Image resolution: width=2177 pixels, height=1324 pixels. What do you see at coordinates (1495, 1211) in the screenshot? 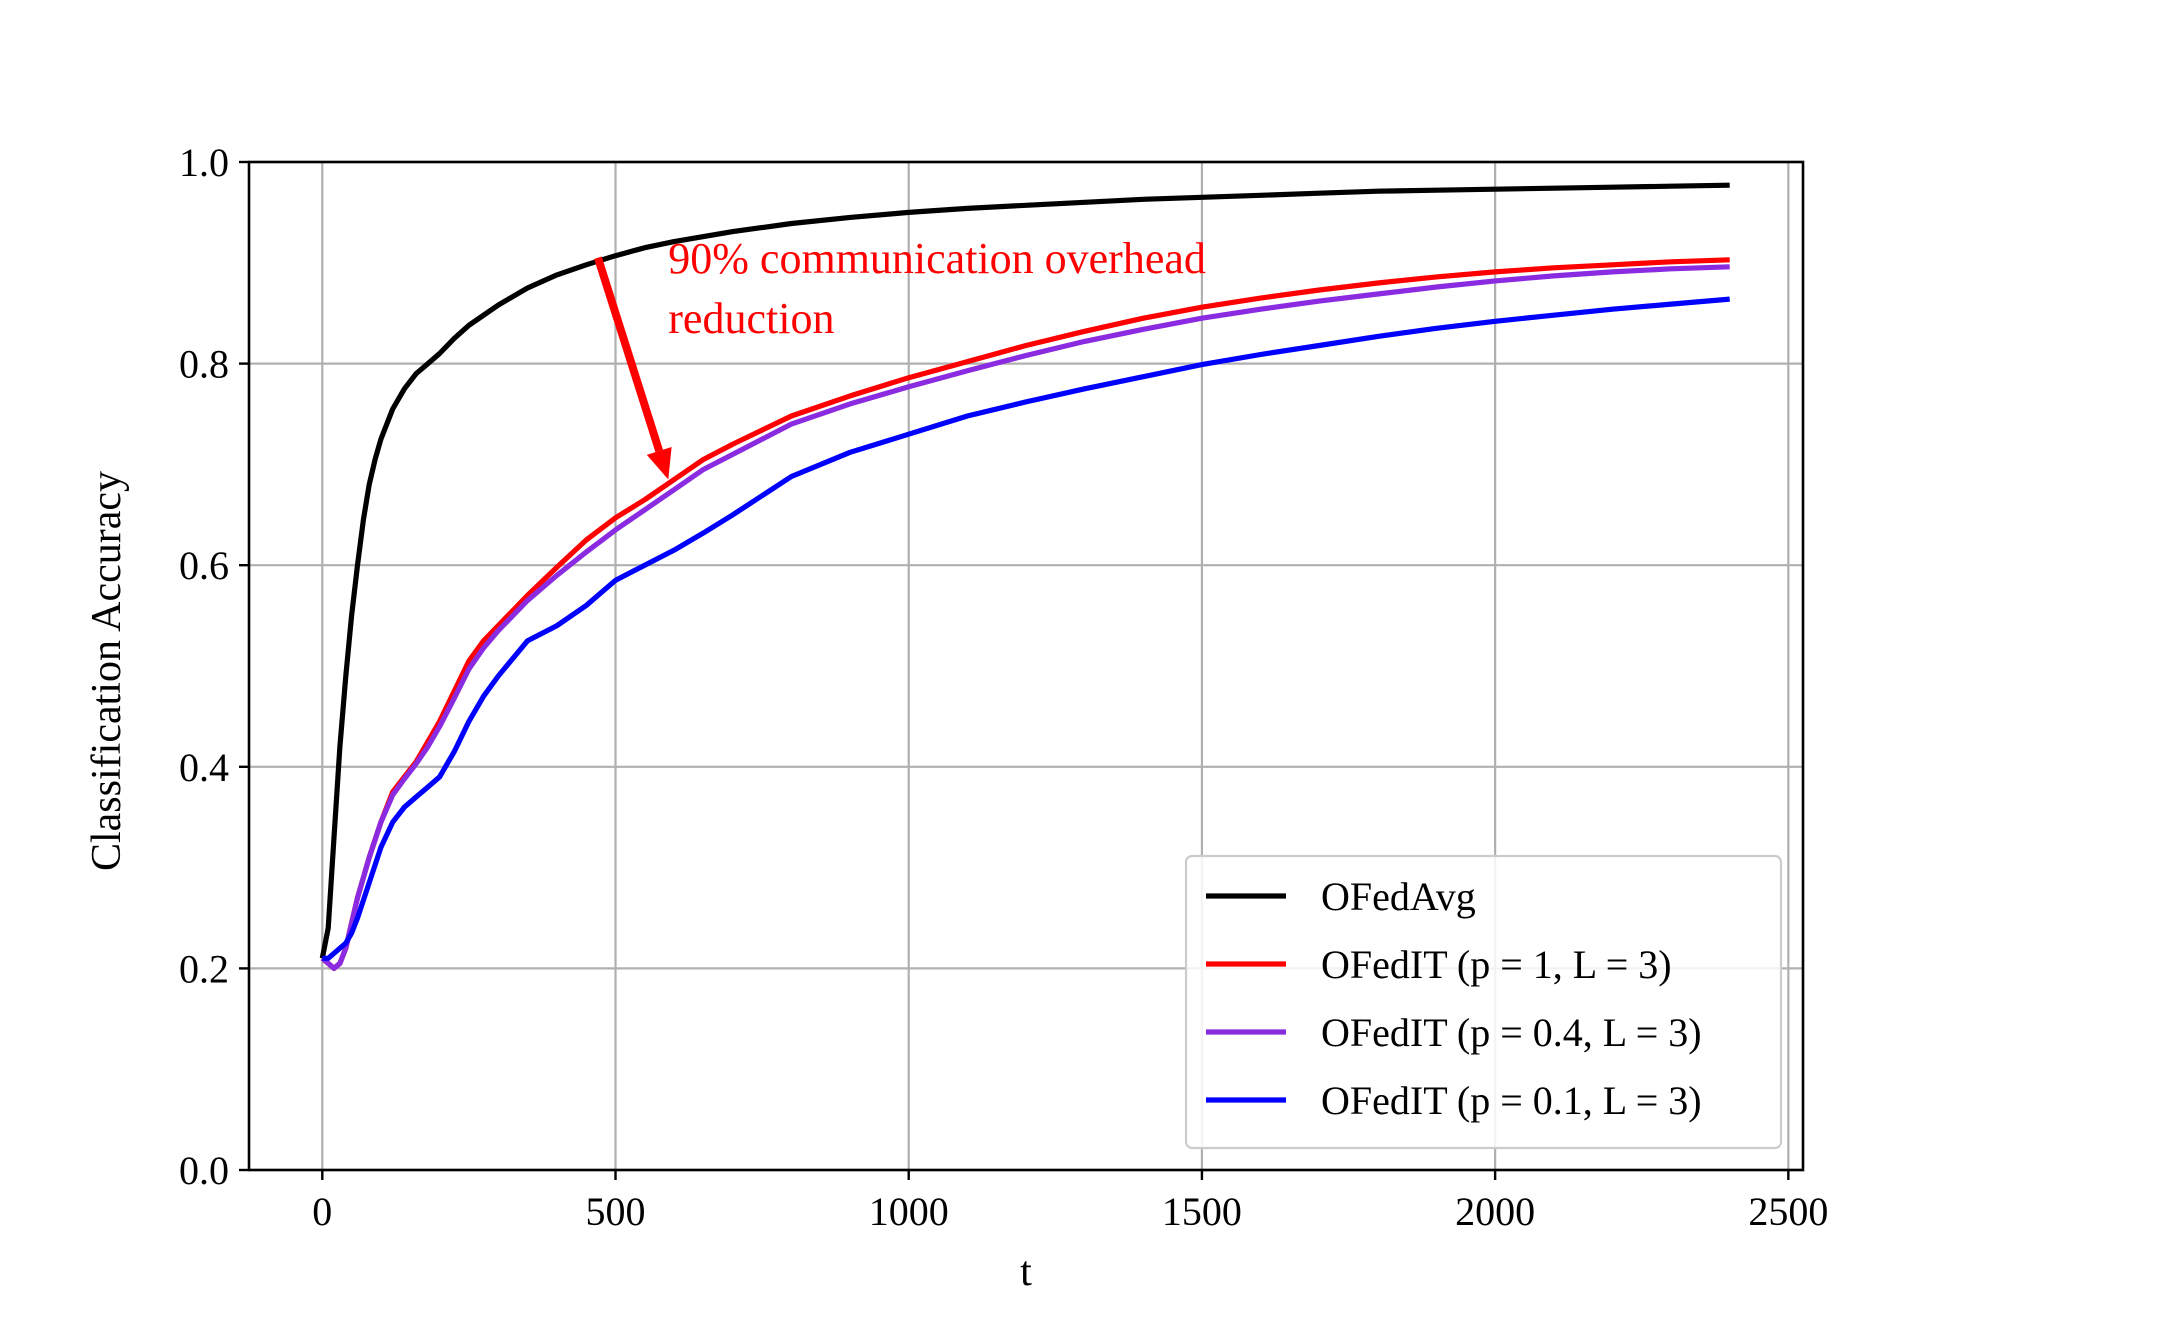
I see `x-tick-label: 2000` at bounding box center [1495, 1211].